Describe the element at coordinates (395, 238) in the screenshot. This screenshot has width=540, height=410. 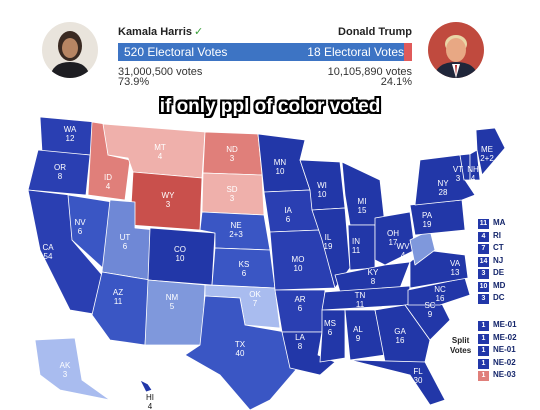
I see `state-OH` at that location.